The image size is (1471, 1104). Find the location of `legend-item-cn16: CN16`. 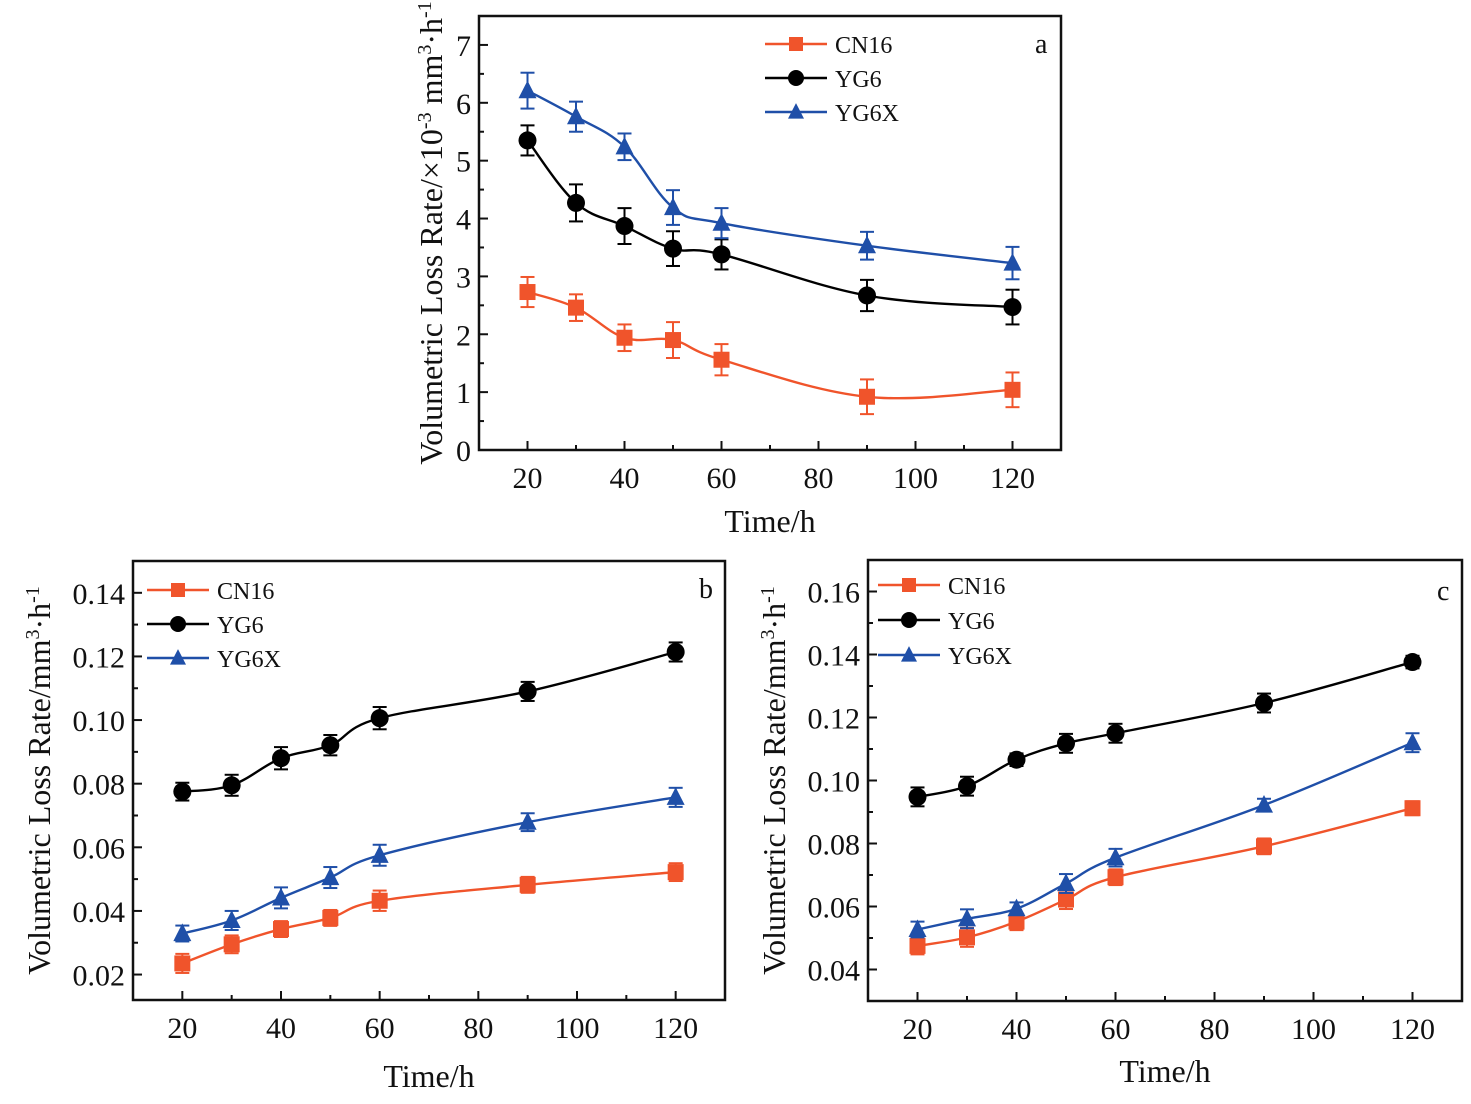

legend-item-cn16: CN16 is located at coordinates (210, 592).